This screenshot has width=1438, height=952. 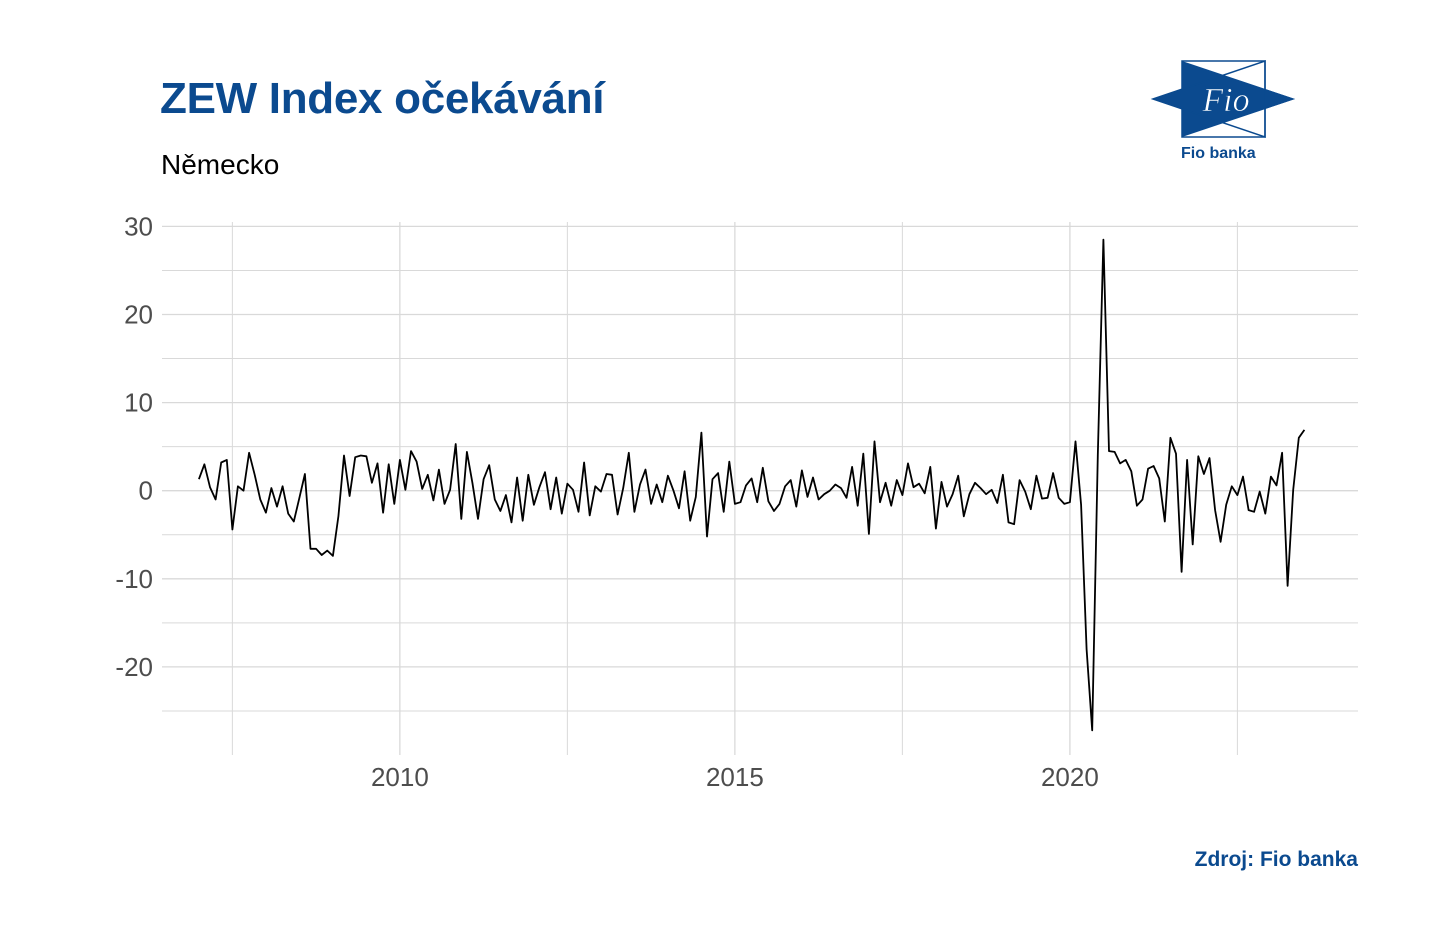 I want to click on x-tick-label: 2010, so click(x=400, y=777).